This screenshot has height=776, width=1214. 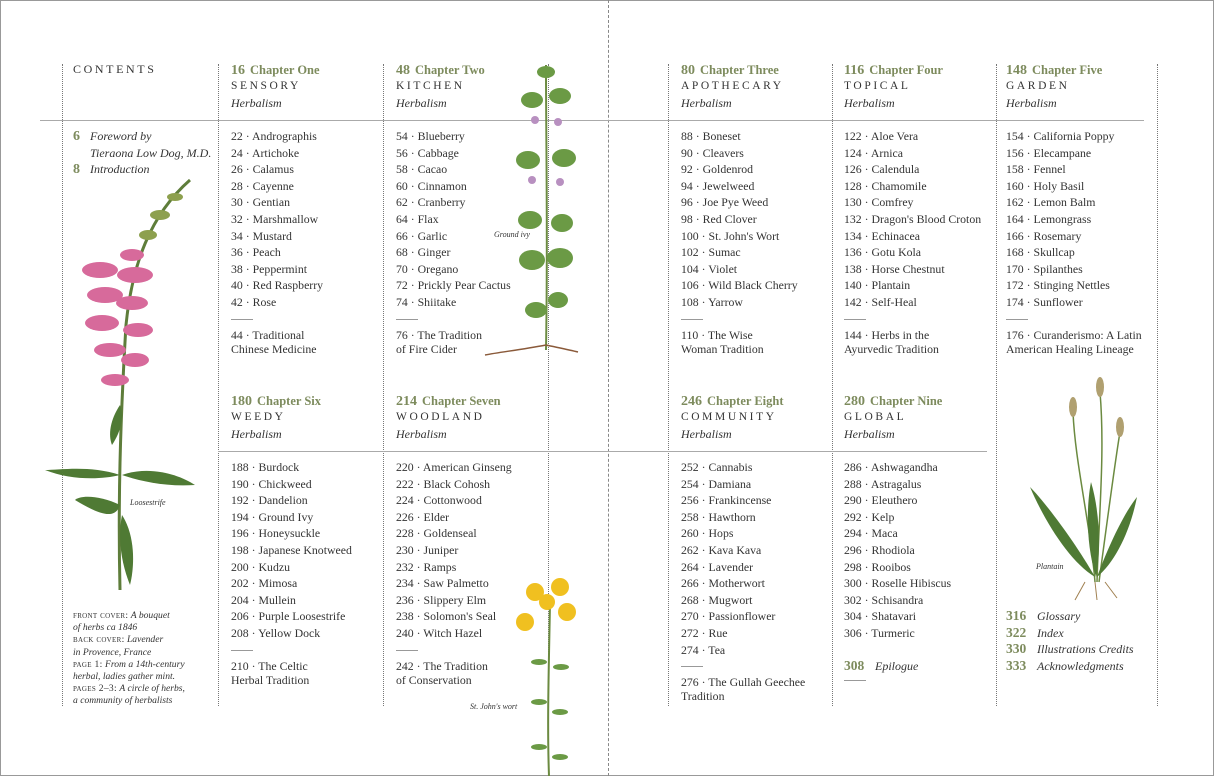 I want to click on list-item: 252 · Cannabis, so click(x=717, y=467).